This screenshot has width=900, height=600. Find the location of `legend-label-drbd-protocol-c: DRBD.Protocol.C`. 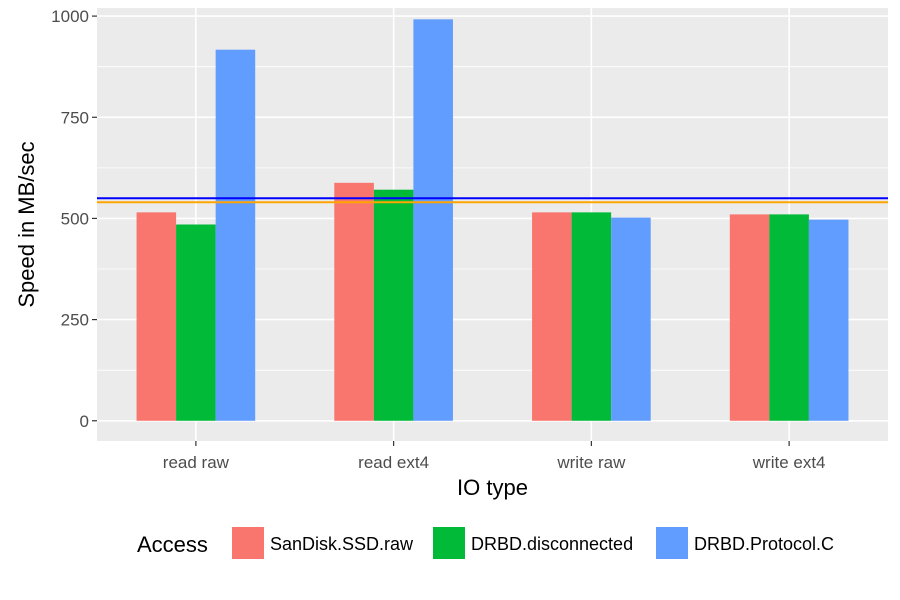

legend-label-drbd-protocol-c: DRBD.Protocol.C is located at coordinates (764, 544).